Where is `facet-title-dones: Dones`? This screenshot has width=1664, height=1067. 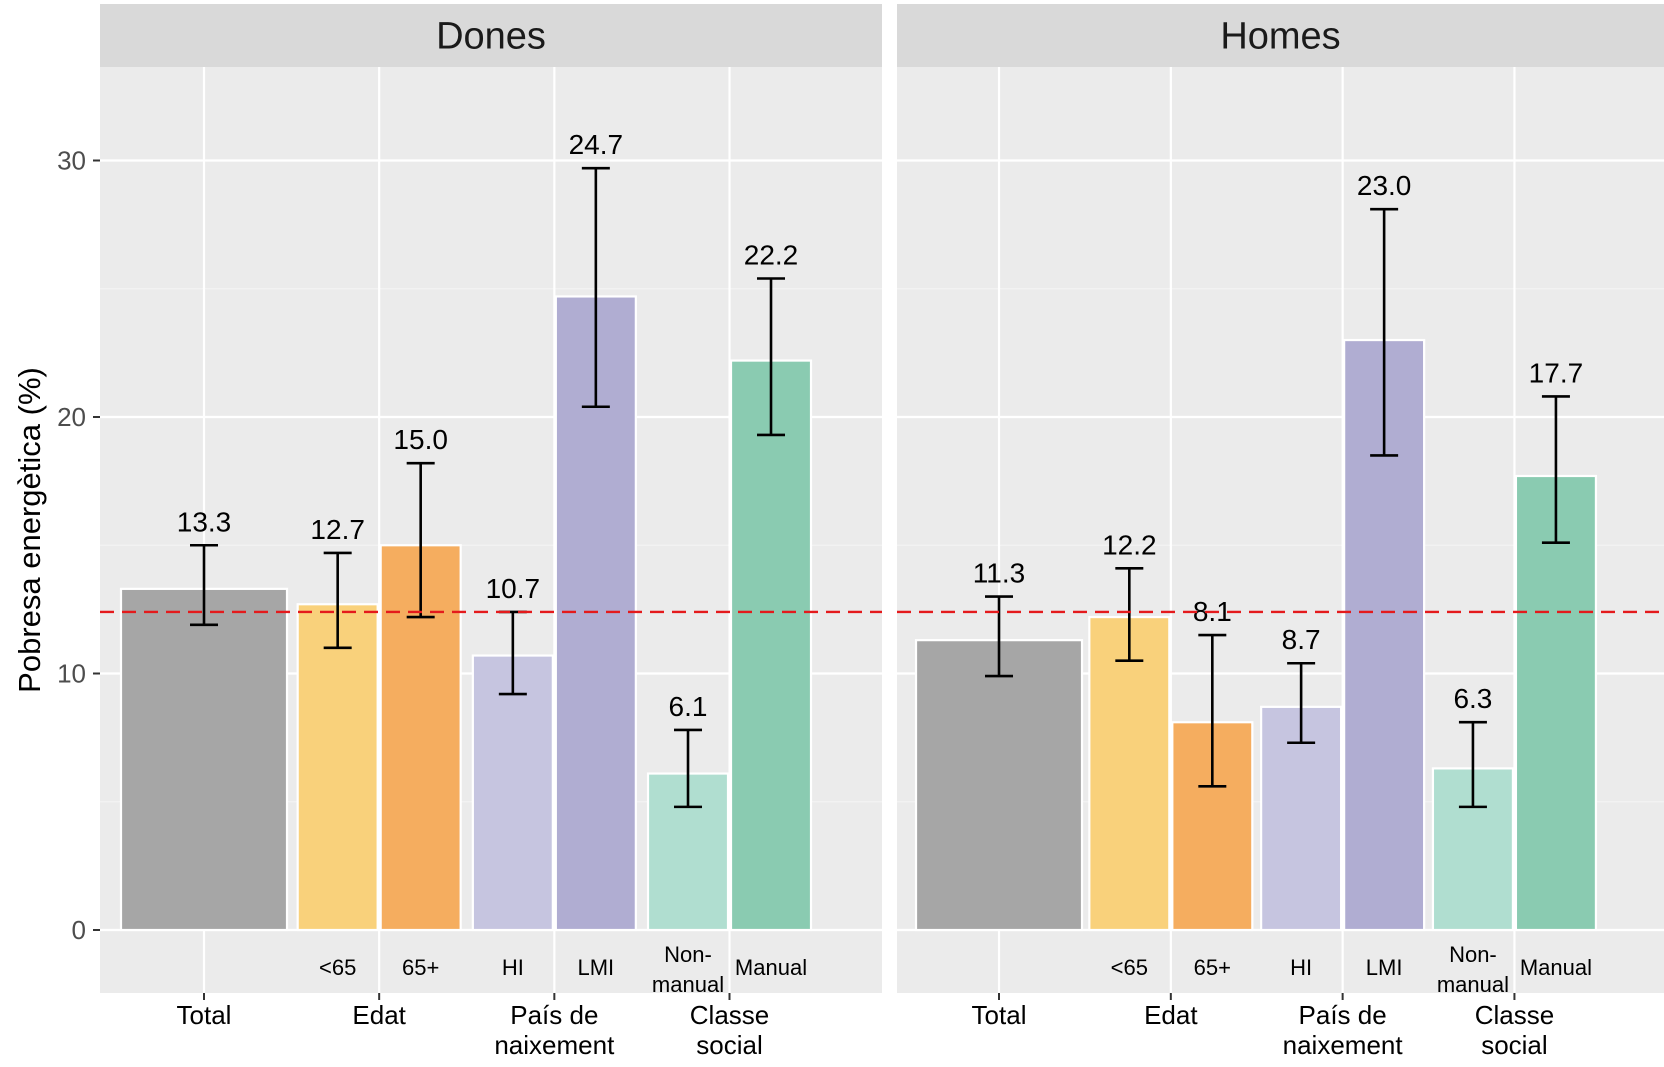
facet-title-dones: Dones is located at coordinates (491, 37).